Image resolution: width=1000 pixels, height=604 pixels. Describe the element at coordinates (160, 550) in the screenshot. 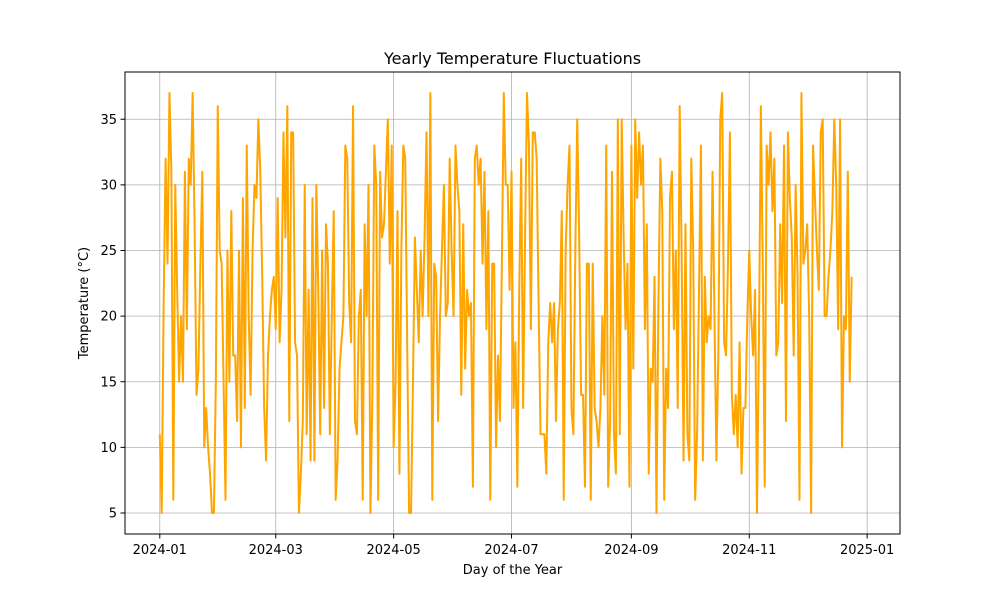

I see `x-tick-label: 2024-01` at that location.